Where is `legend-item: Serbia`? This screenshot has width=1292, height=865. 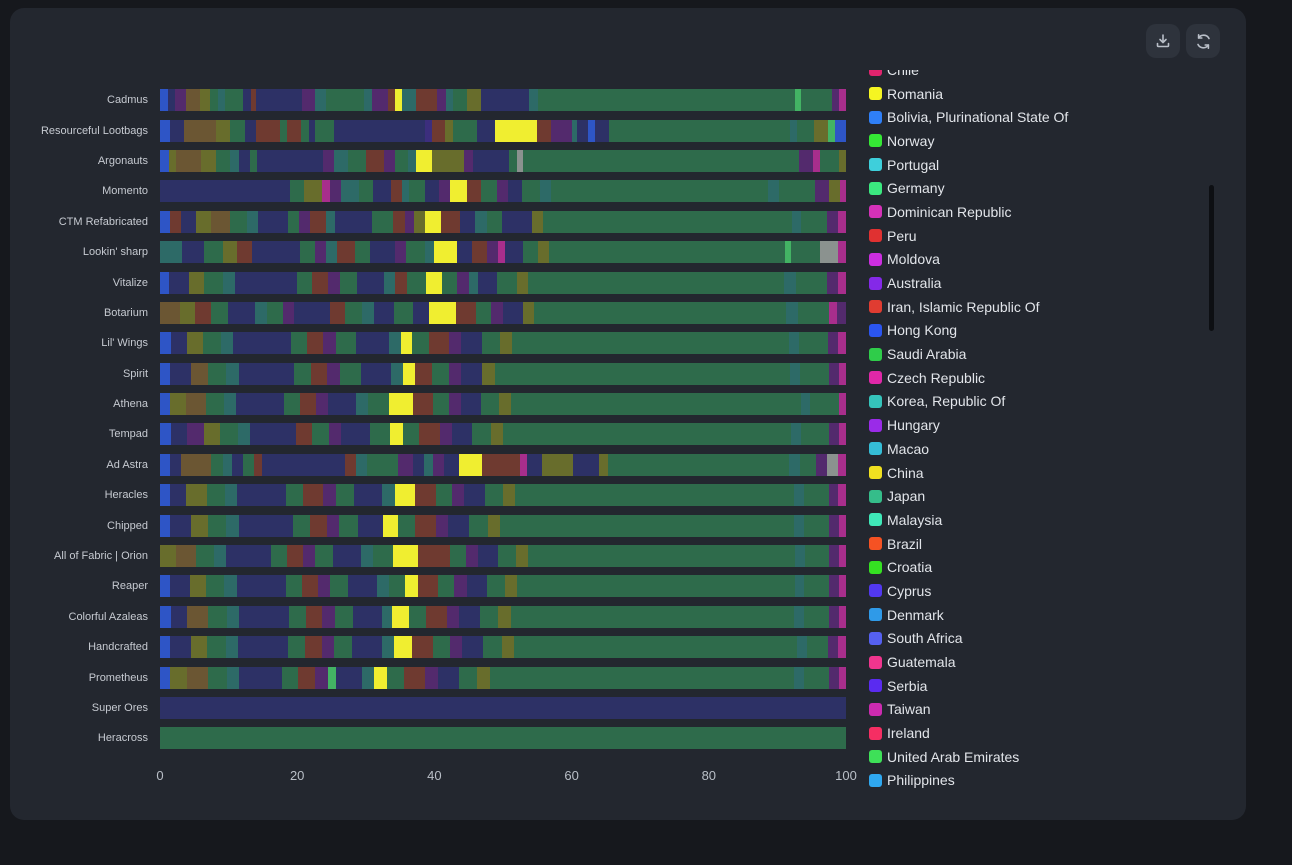
legend-item: Serbia is located at coordinates (1046, 686).